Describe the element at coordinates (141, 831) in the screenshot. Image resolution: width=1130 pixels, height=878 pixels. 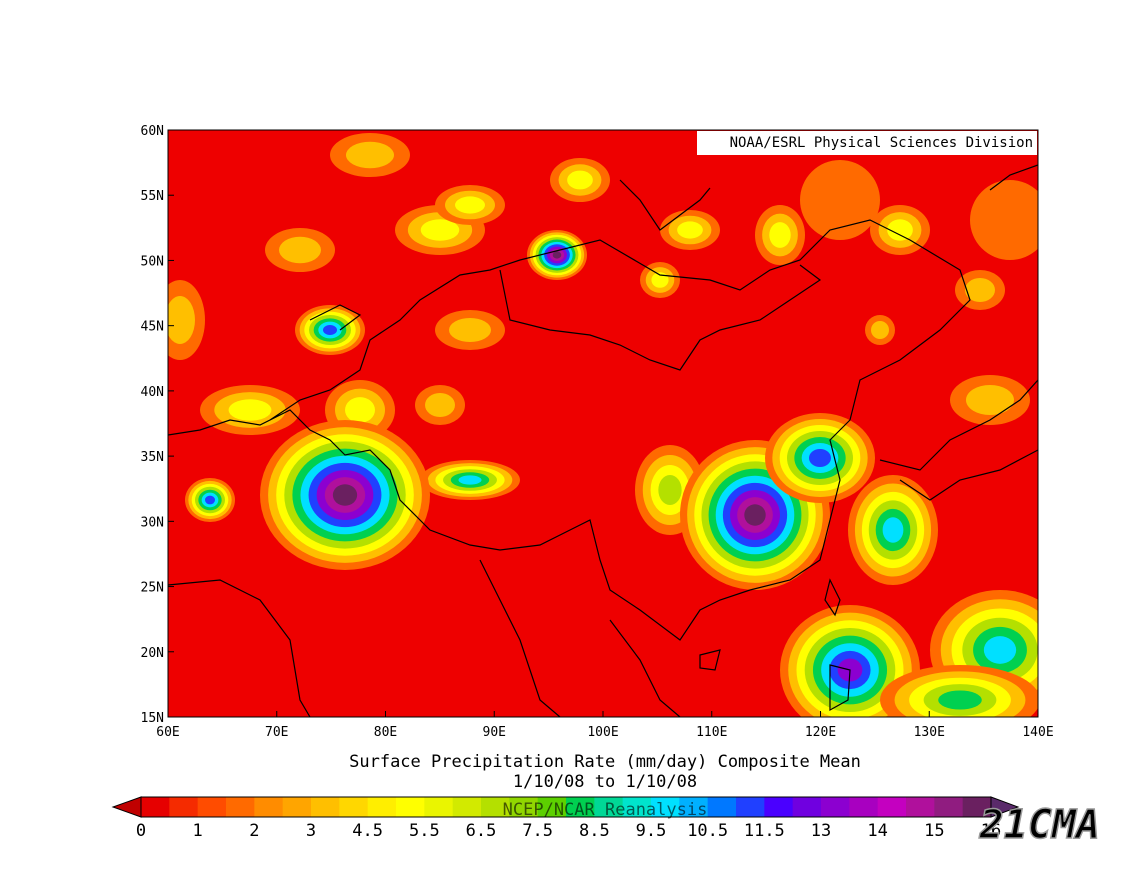
I see `colorbar-label: 0` at that location.